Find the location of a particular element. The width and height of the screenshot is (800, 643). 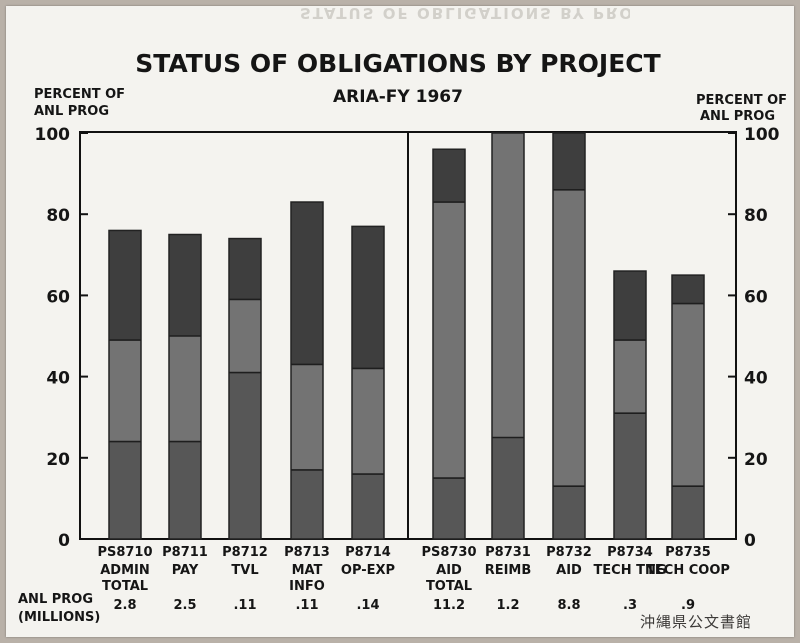

right-ticks: 0 20 40 60 80 100 is located at coordinates (754, 338).